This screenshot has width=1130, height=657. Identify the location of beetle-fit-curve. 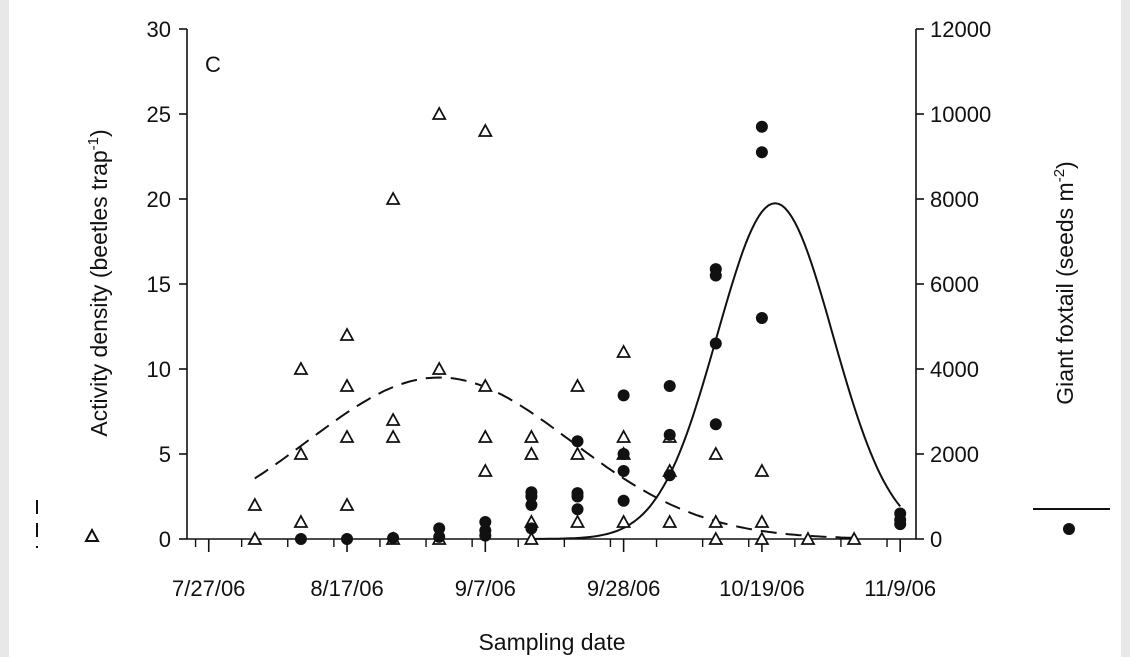
(554, 457).